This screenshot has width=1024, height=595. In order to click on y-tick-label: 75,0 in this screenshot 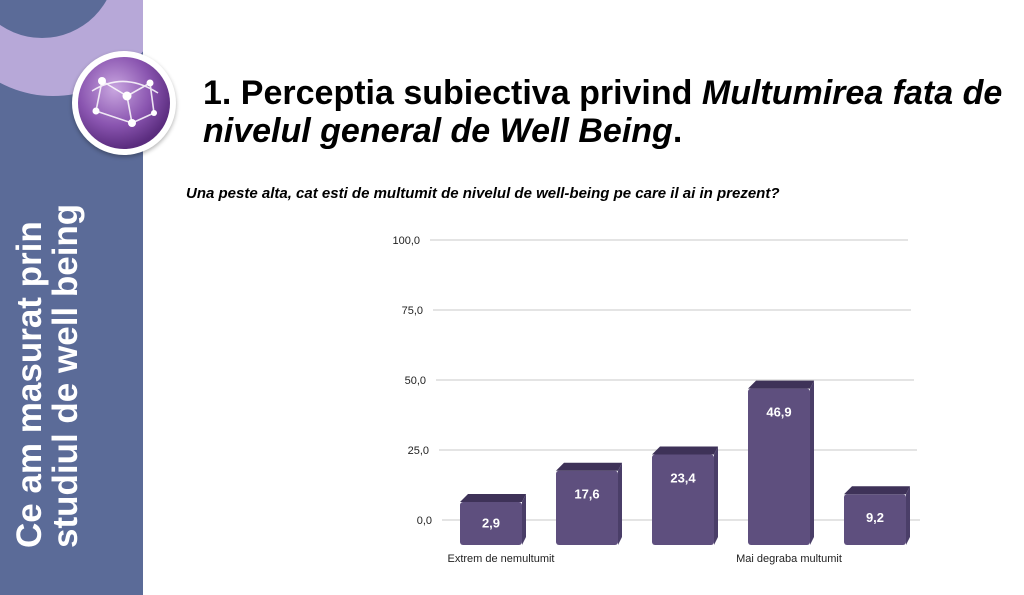, I will do `click(412, 311)`.